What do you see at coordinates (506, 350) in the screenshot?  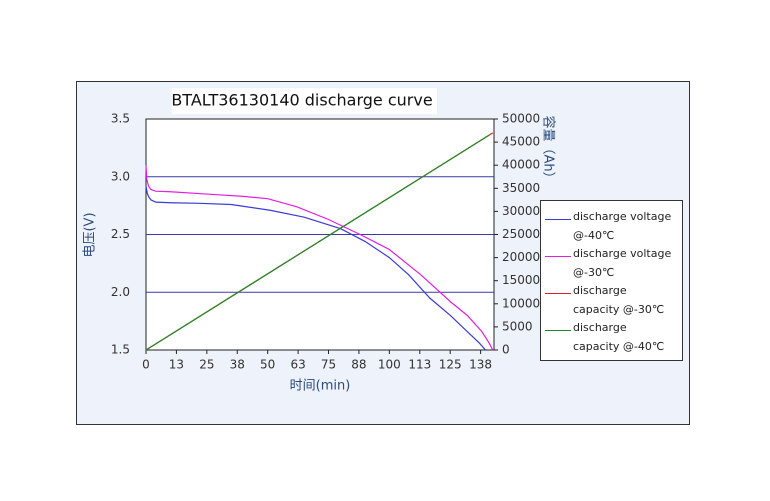 I see `y2-tick-label: 0` at bounding box center [506, 350].